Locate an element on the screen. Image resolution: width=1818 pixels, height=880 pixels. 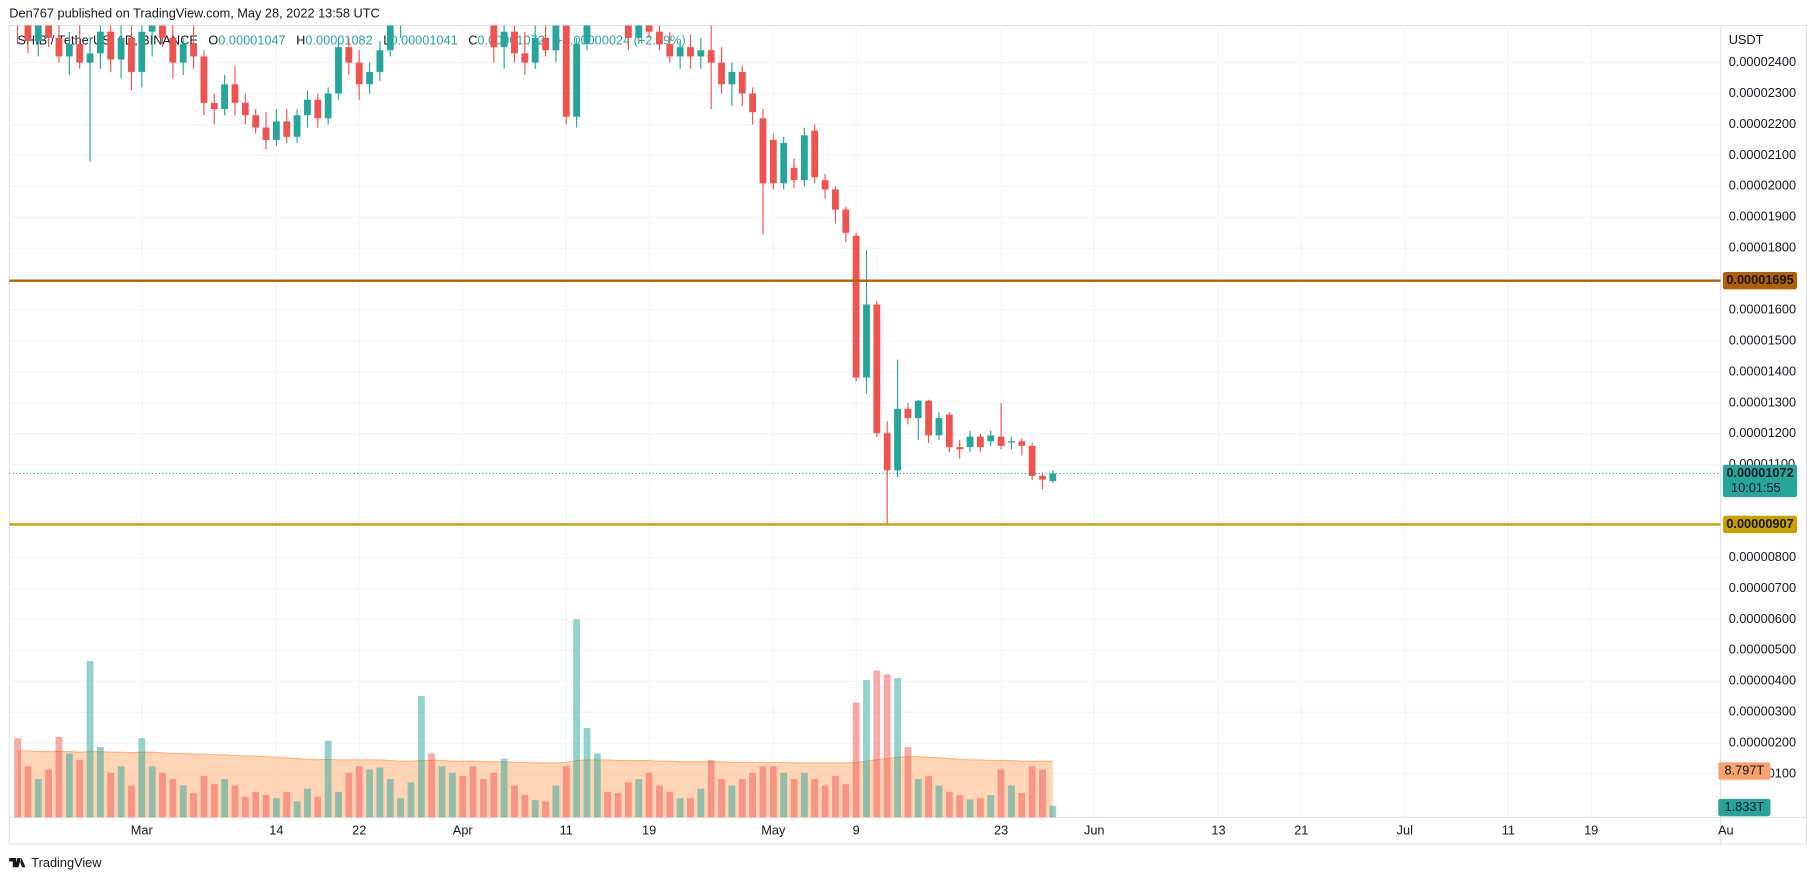
logo-icon is located at coordinates (17, 862).